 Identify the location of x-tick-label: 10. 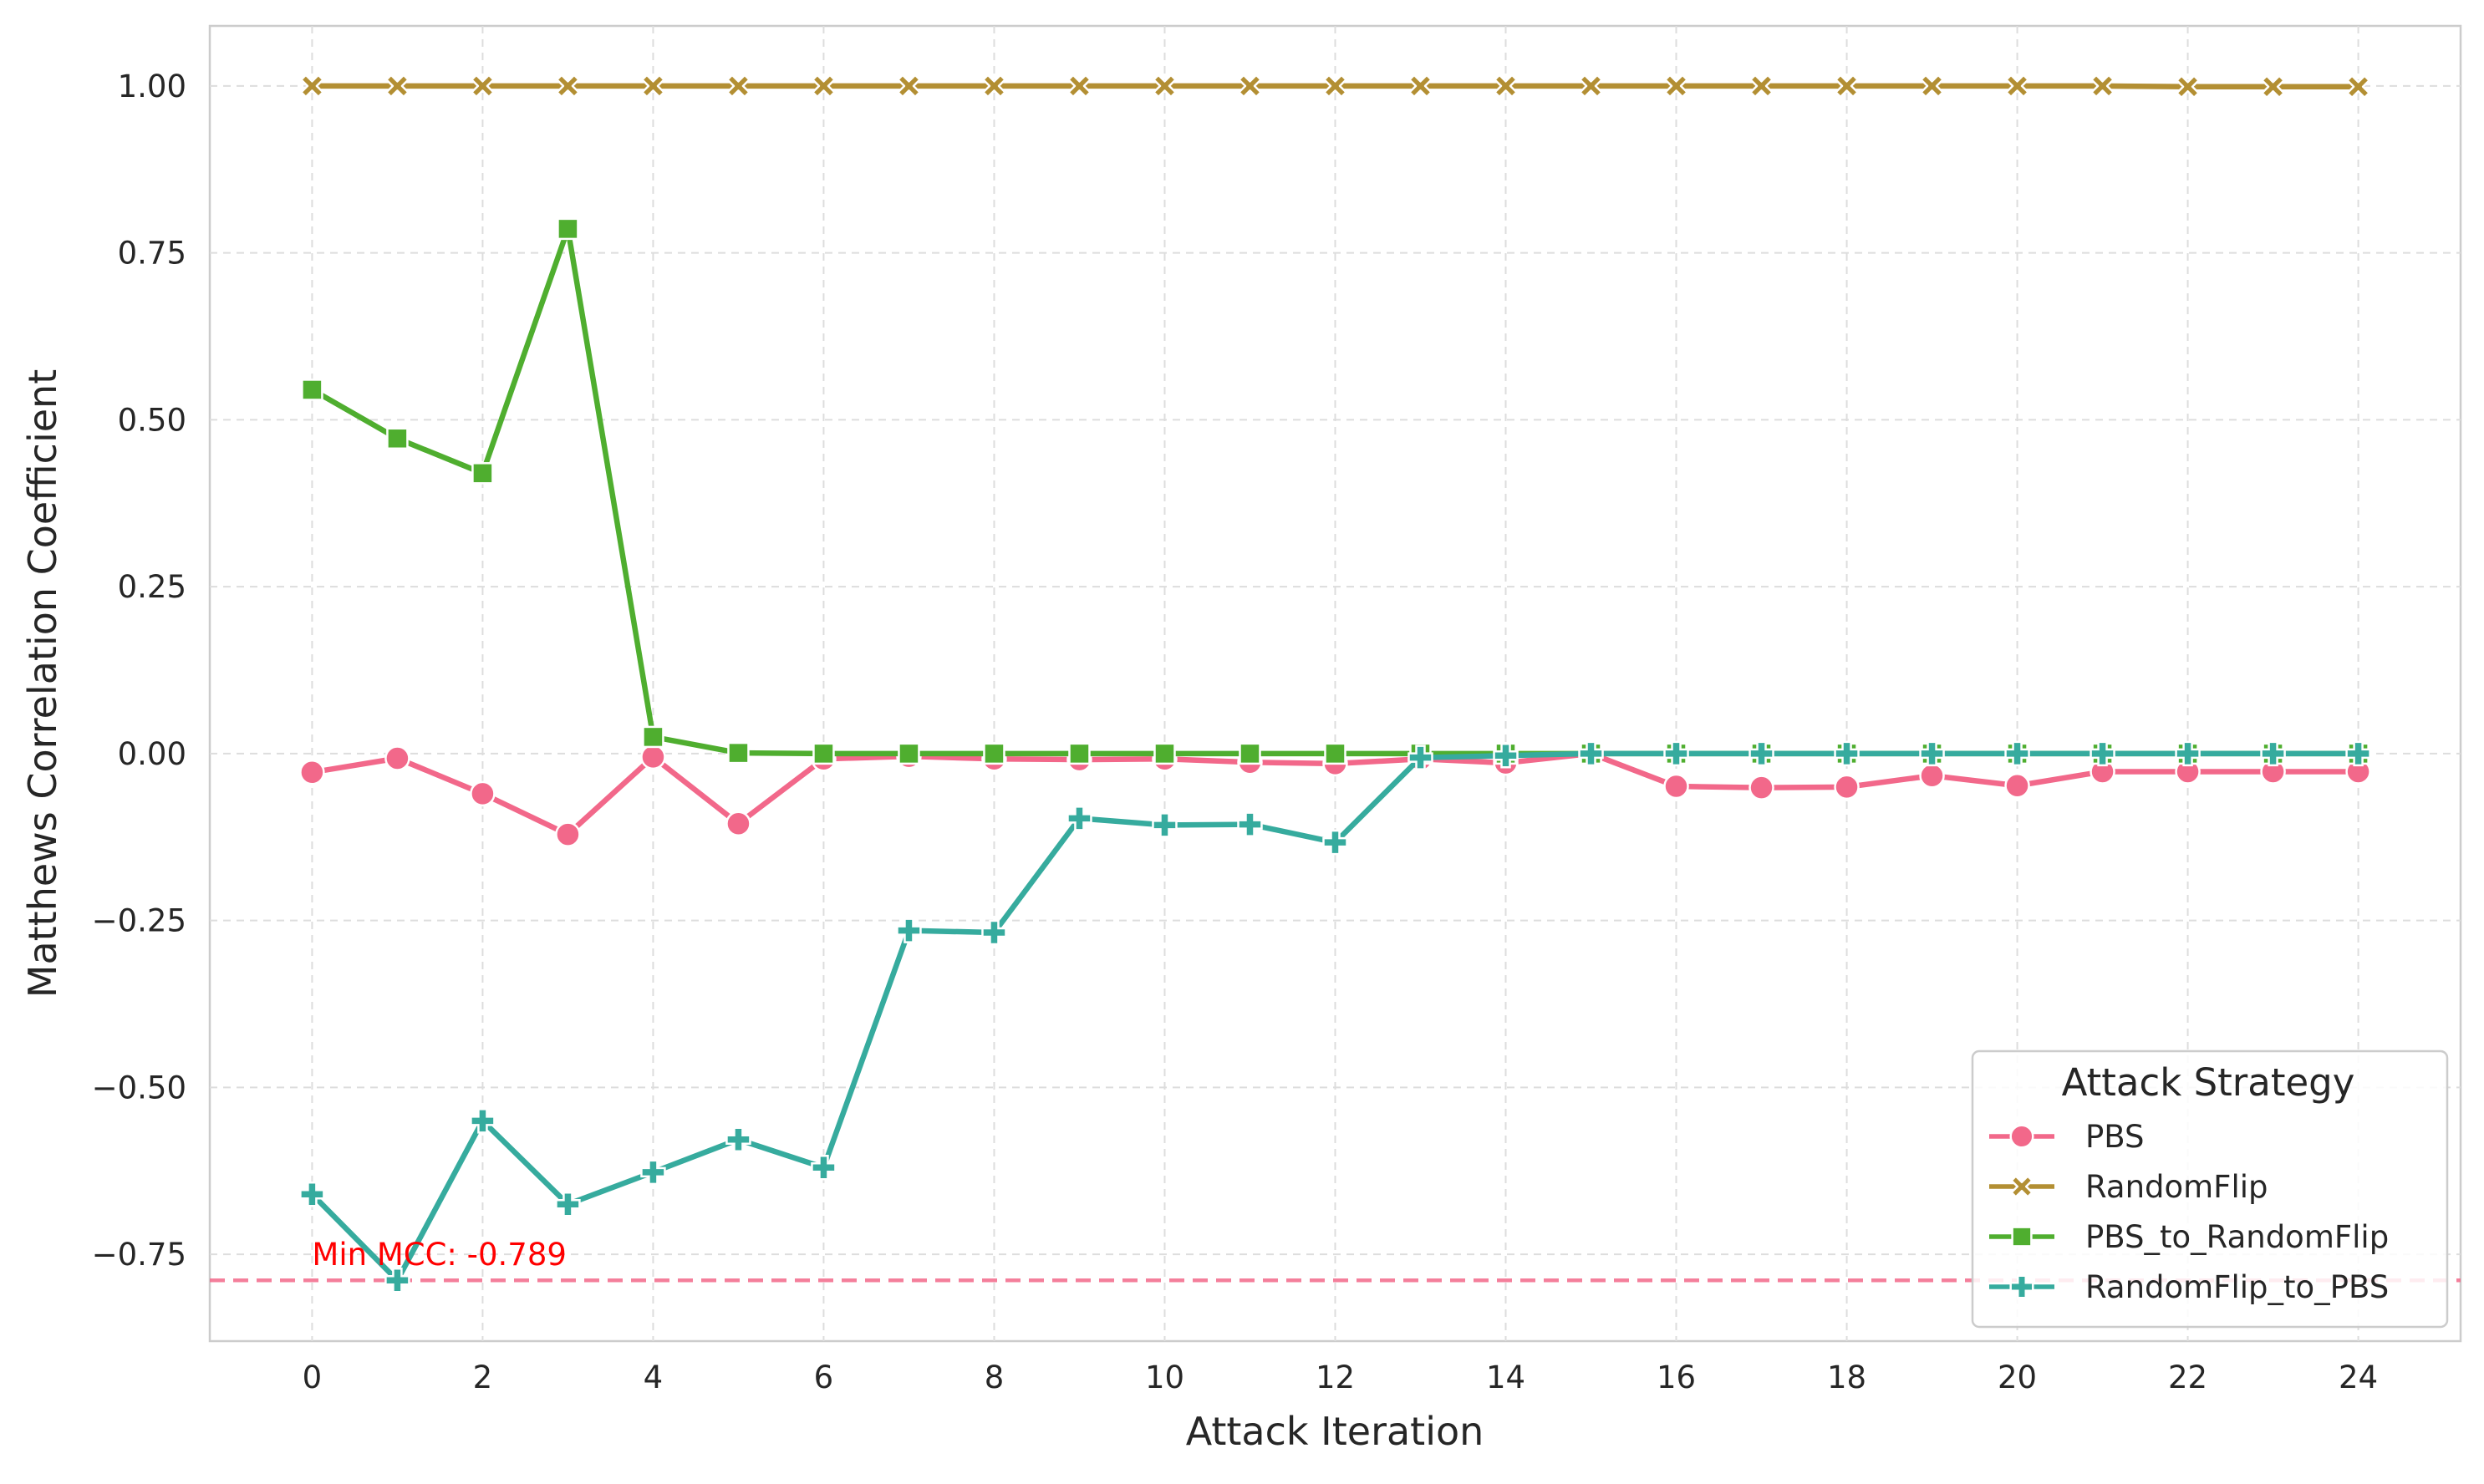
(1164, 1377).